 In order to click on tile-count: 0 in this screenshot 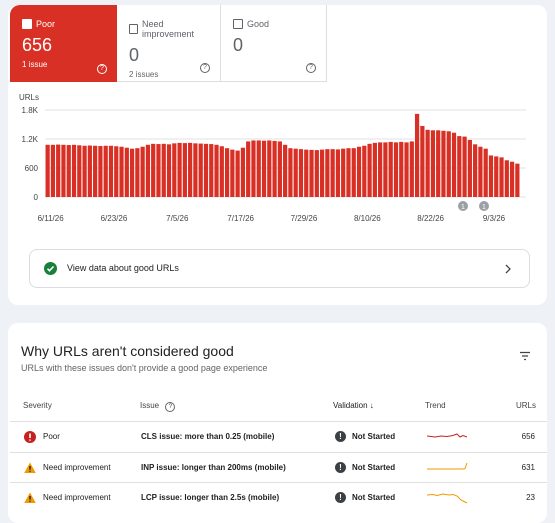, I will do `click(238, 45)`.